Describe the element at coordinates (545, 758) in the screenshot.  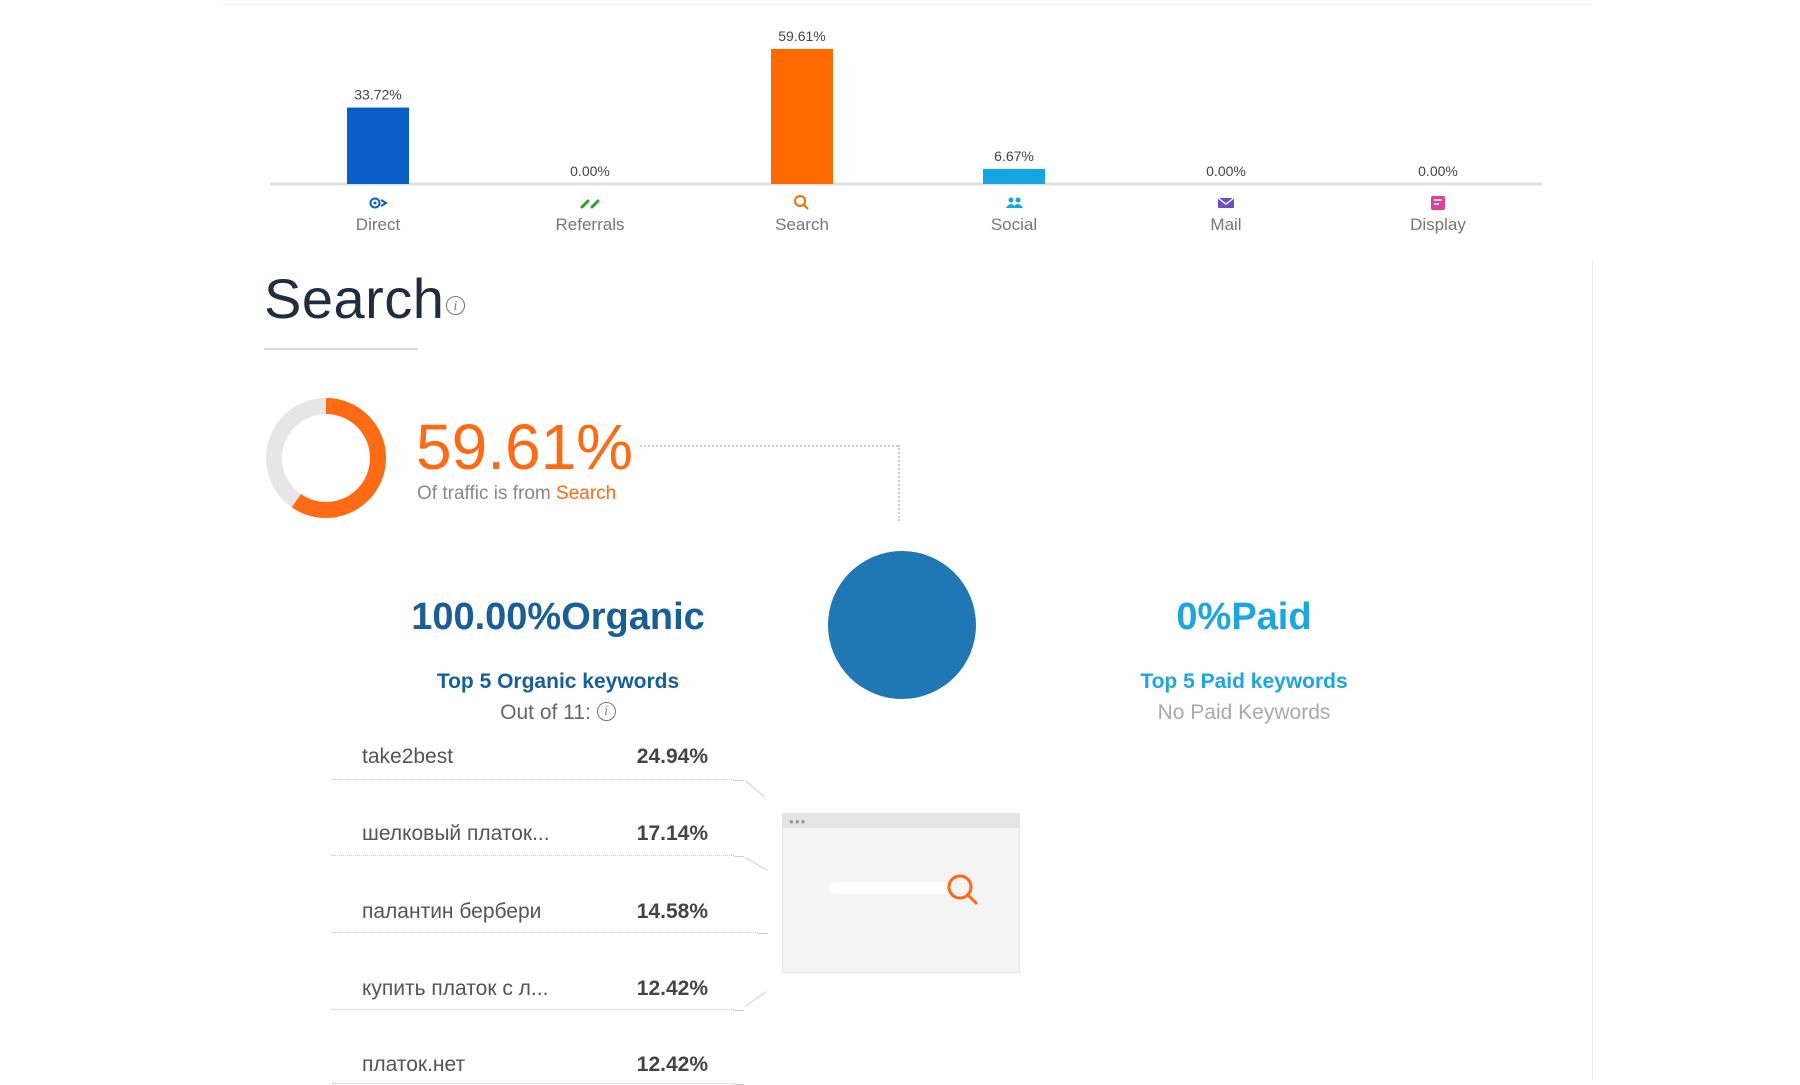
I see `list-item: take2best 24.94%` at that location.